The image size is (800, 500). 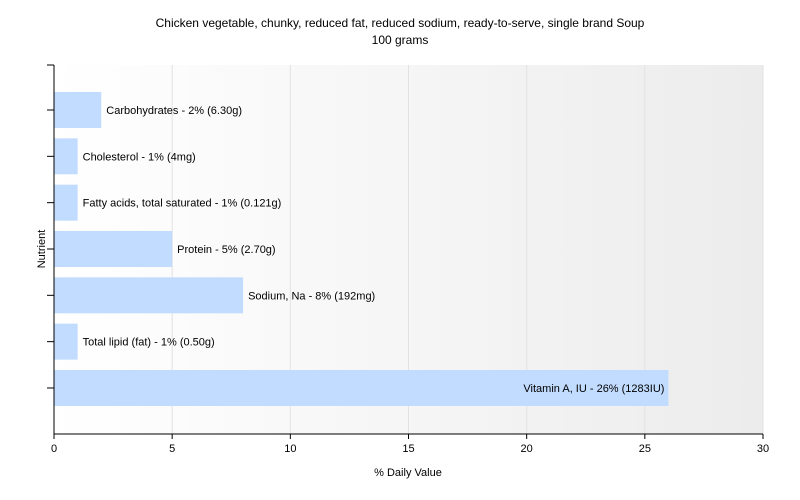 What do you see at coordinates (311, 296) in the screenshot?
I see `bar-label: Sodium, Na - 8% (192mg)` at bounding box center [311, 296].